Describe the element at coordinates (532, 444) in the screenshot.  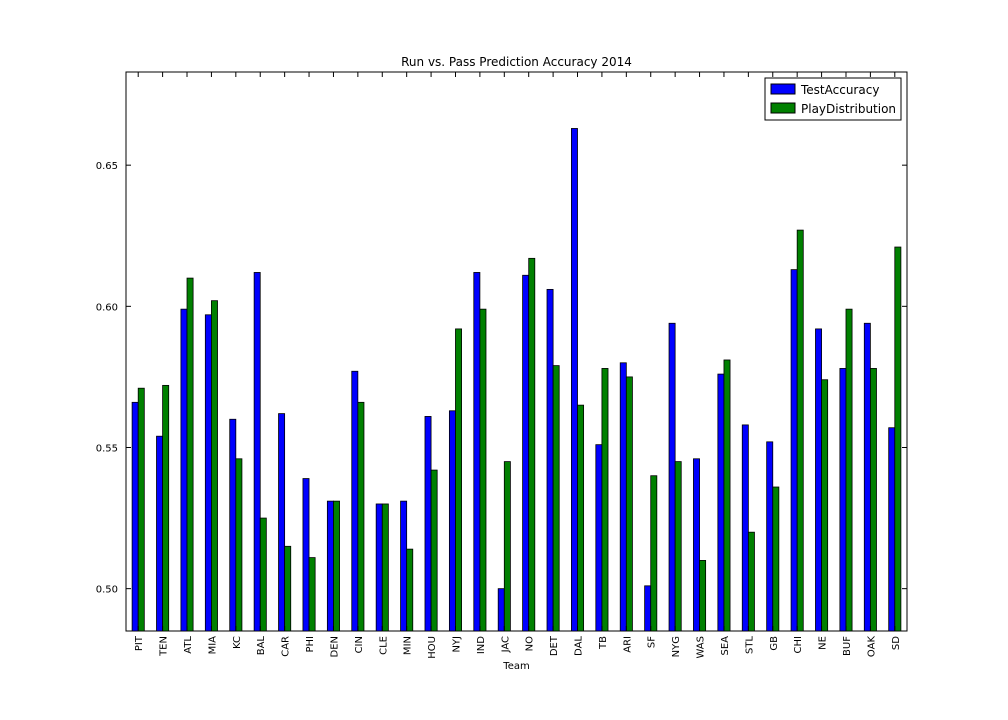
I see `bar-no-playdistribution` at that location.